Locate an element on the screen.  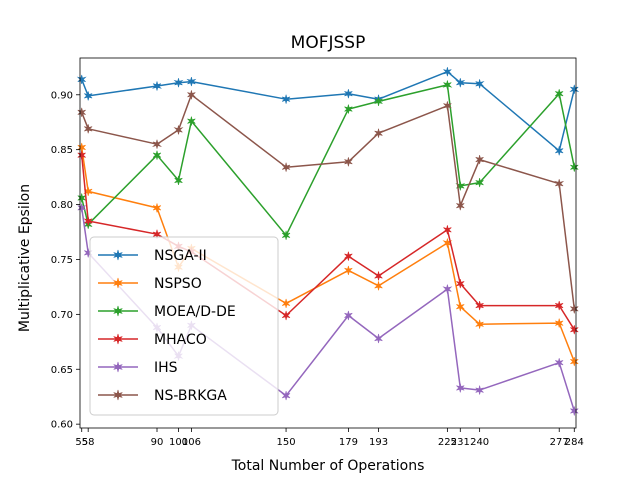
legend-box is located at coordinates (184, 326).